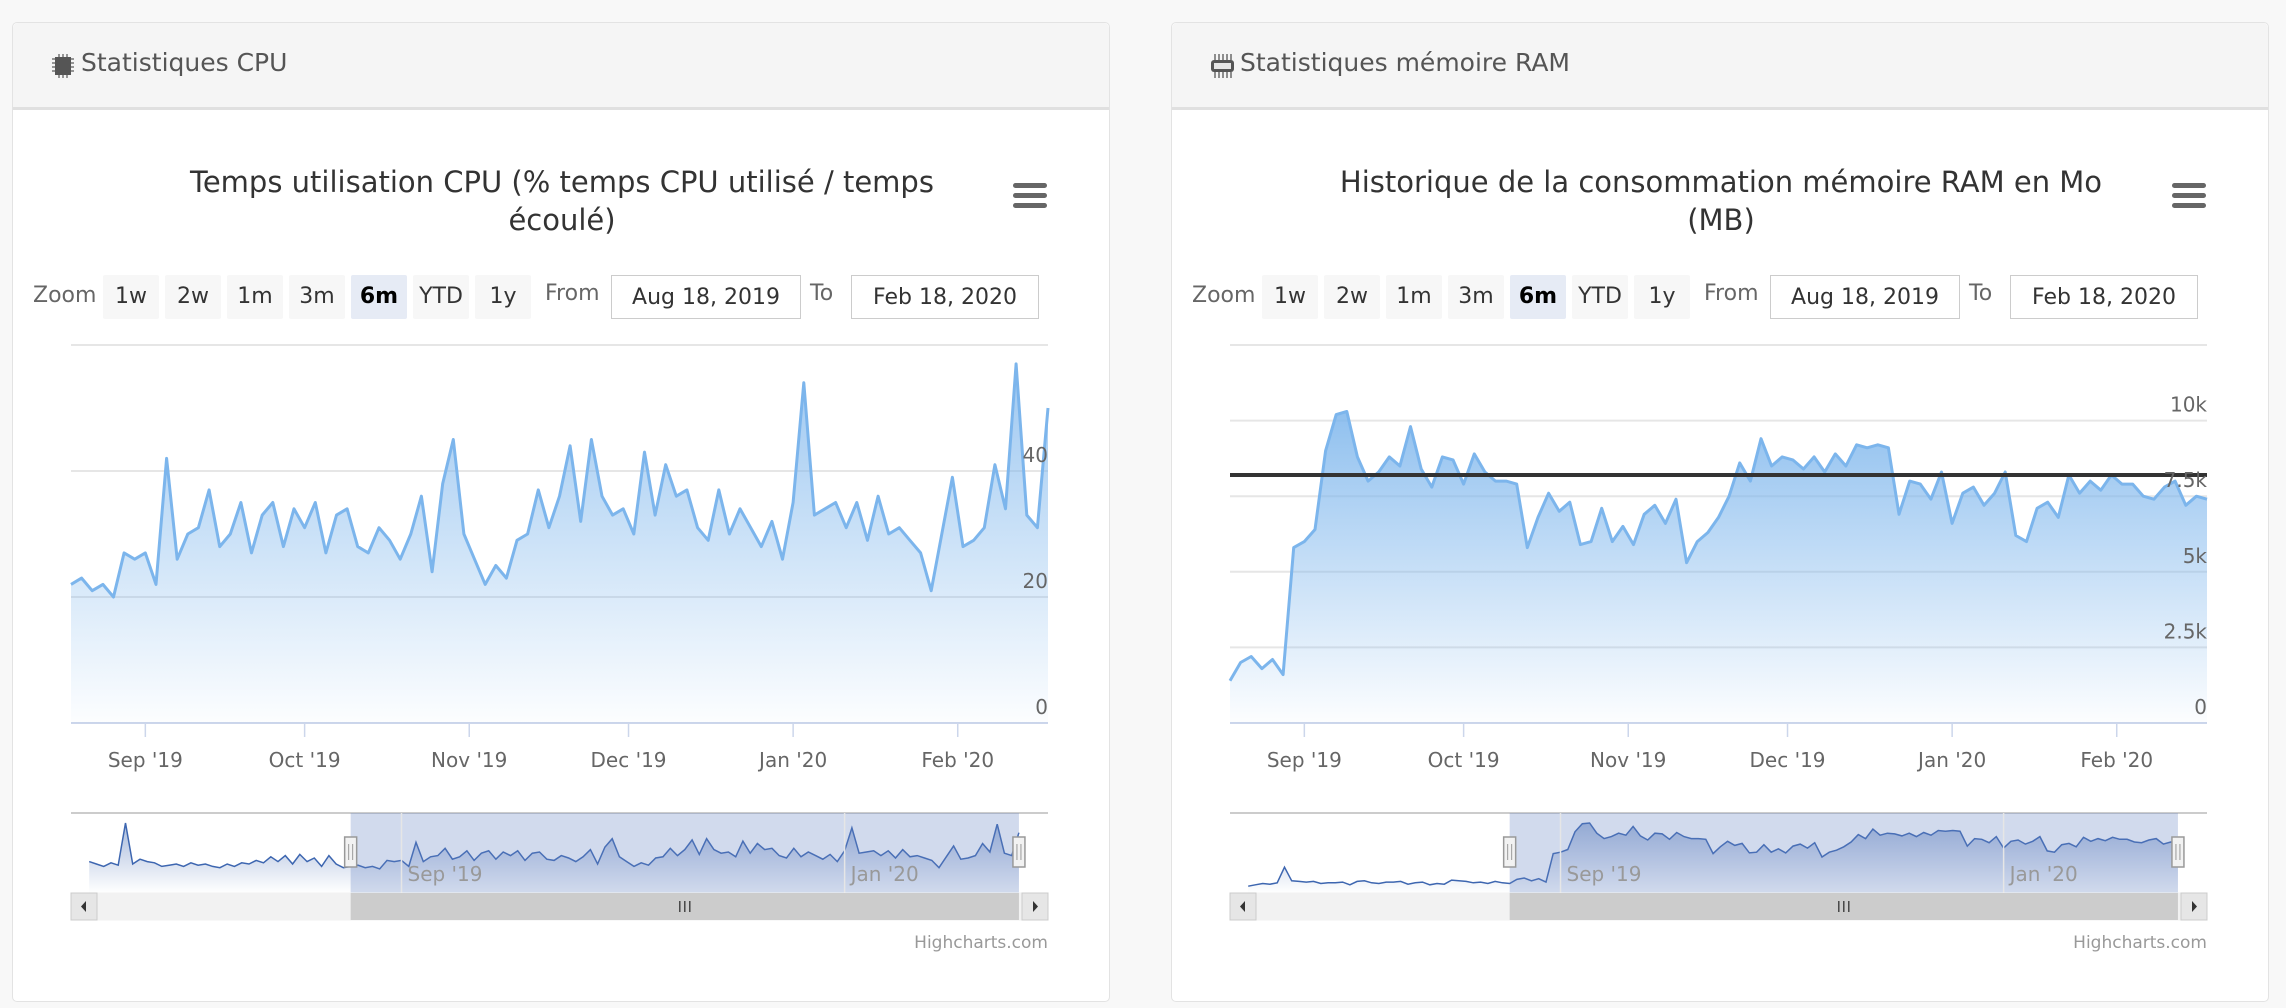 This screenshot has width=2286, height=1008. Describe the element at coordinates (1721, 220) in the screenshot. I see `chart-title-line: (MB)` at that location.